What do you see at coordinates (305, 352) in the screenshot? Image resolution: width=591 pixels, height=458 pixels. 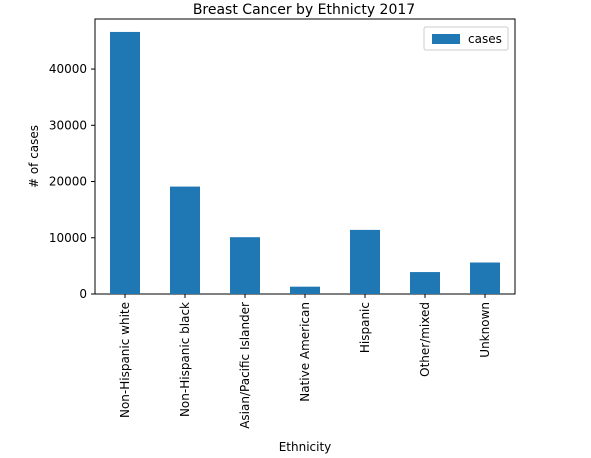 I see `x-tick-label: Native American` at bounding box center [305, 352].